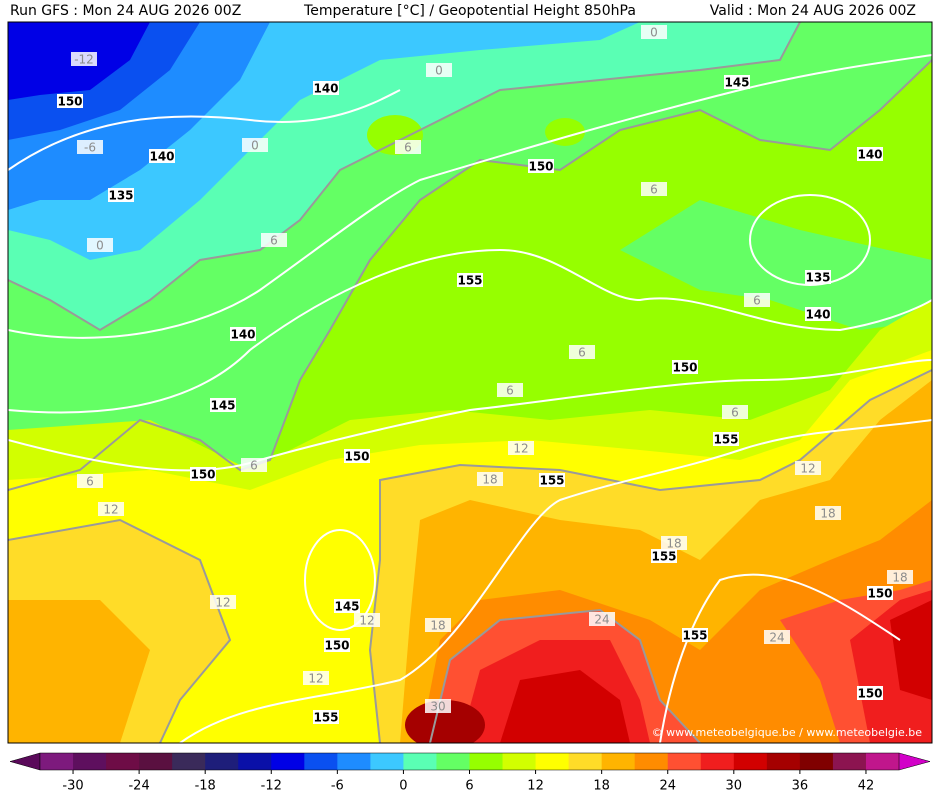 This screenshot has height=804, width=940. Describe the element at coordinates (734, 786) in the screenshot. I see `colorbar-tick-label: 30` at that location.